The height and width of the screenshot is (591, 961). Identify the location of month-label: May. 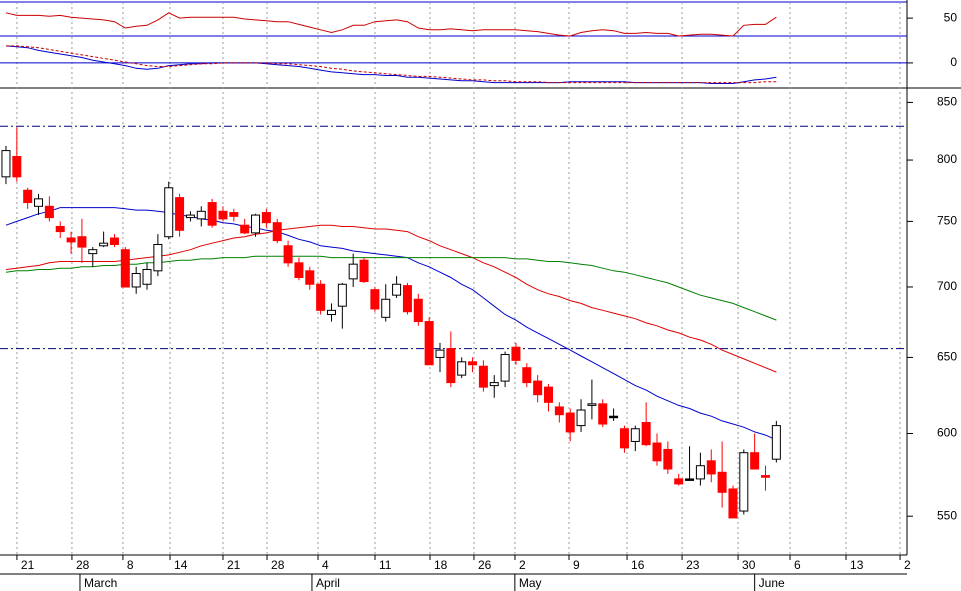
(530, 583).